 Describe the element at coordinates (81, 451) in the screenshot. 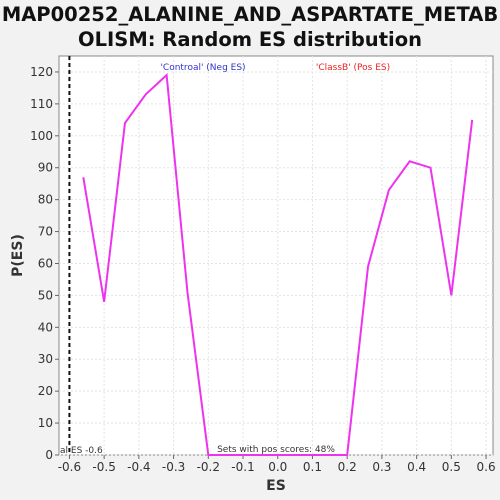

I see `actual-es-label: al ES -0.6` at that location.